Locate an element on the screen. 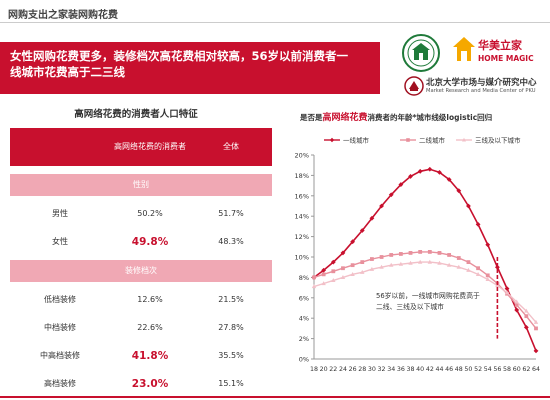 The width and height of the screenshot is (550, 400). table-row: 高档装修 23.0% 15.1% is located at coordinates (141, 384).